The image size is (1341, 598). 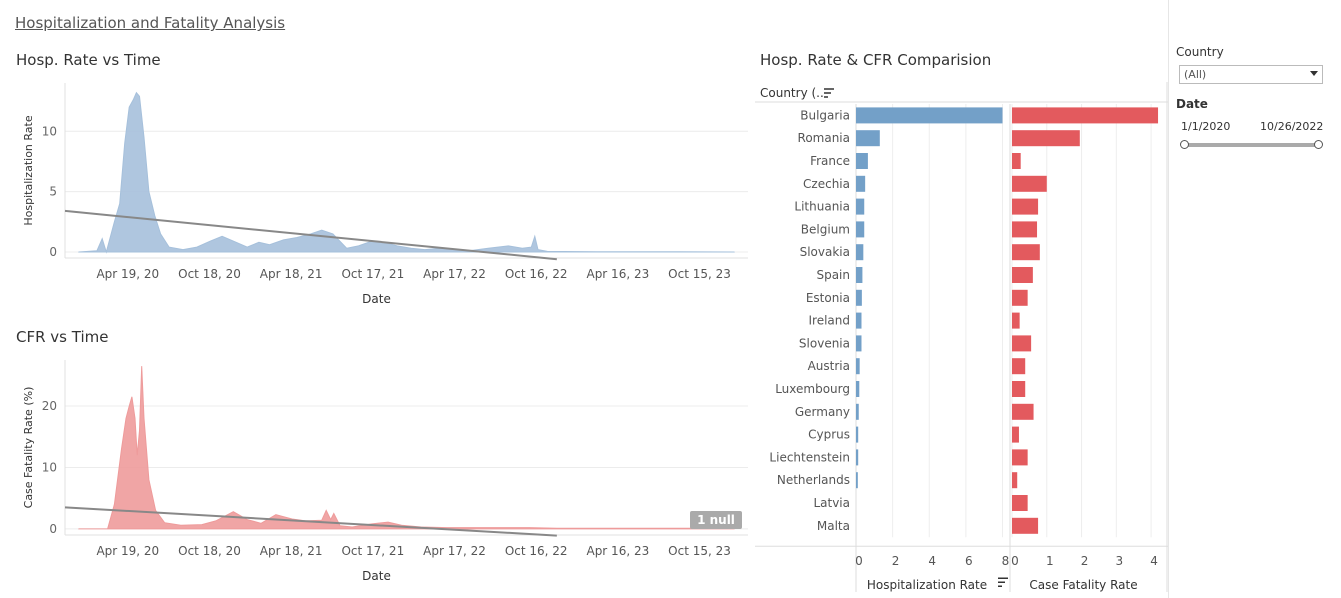 I want to click on row-header-label: Country (.., so click(x=792, y=93).